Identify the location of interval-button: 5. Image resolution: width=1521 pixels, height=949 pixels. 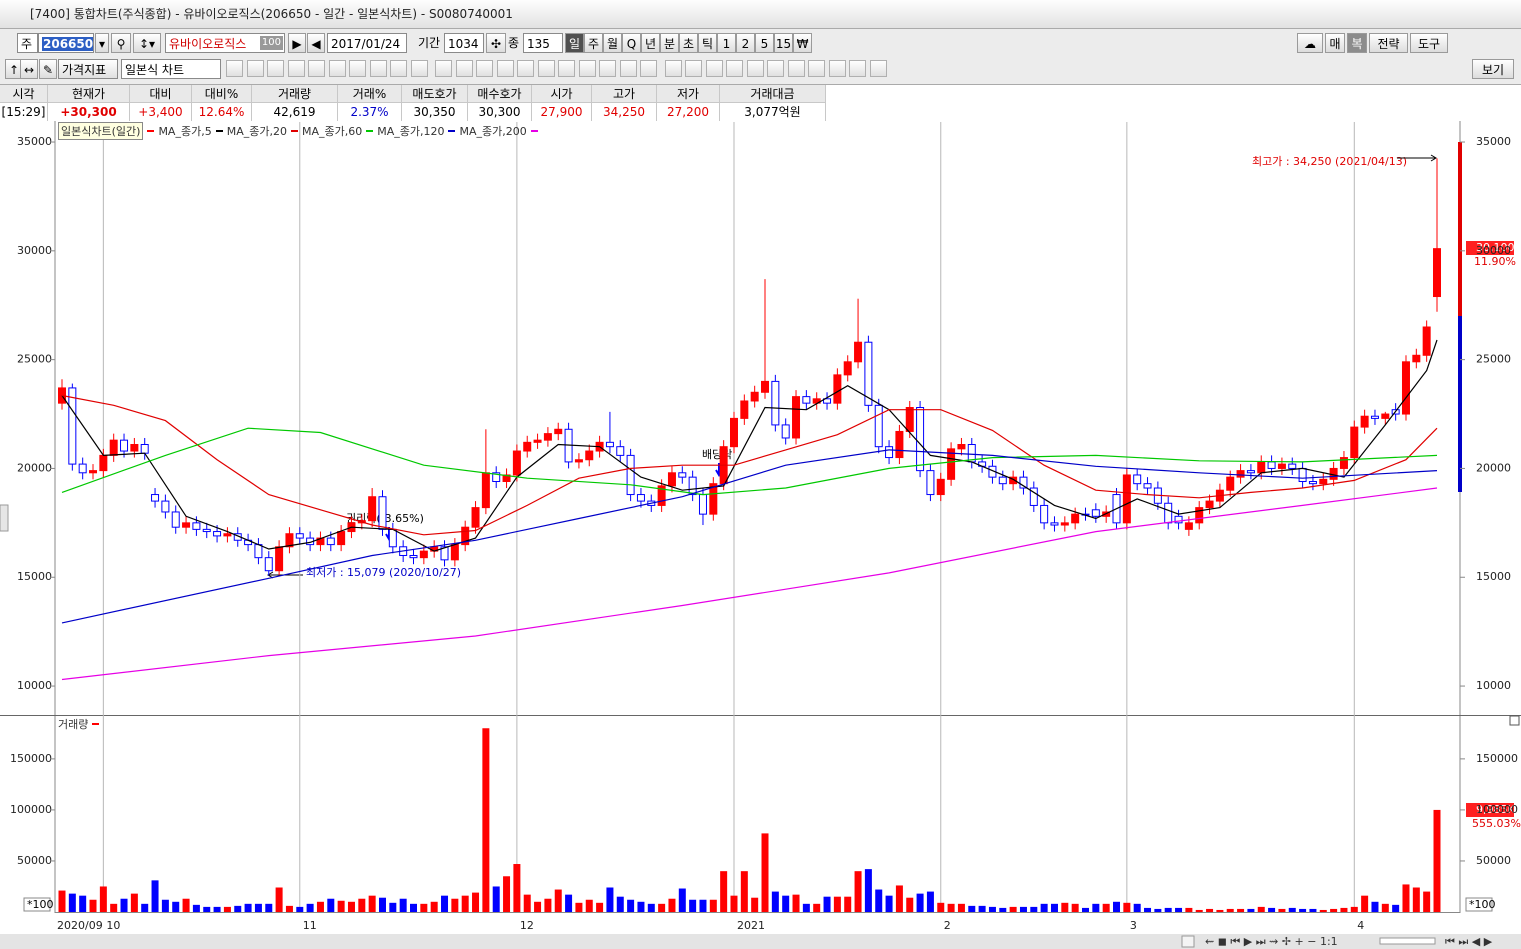
(764, 43).